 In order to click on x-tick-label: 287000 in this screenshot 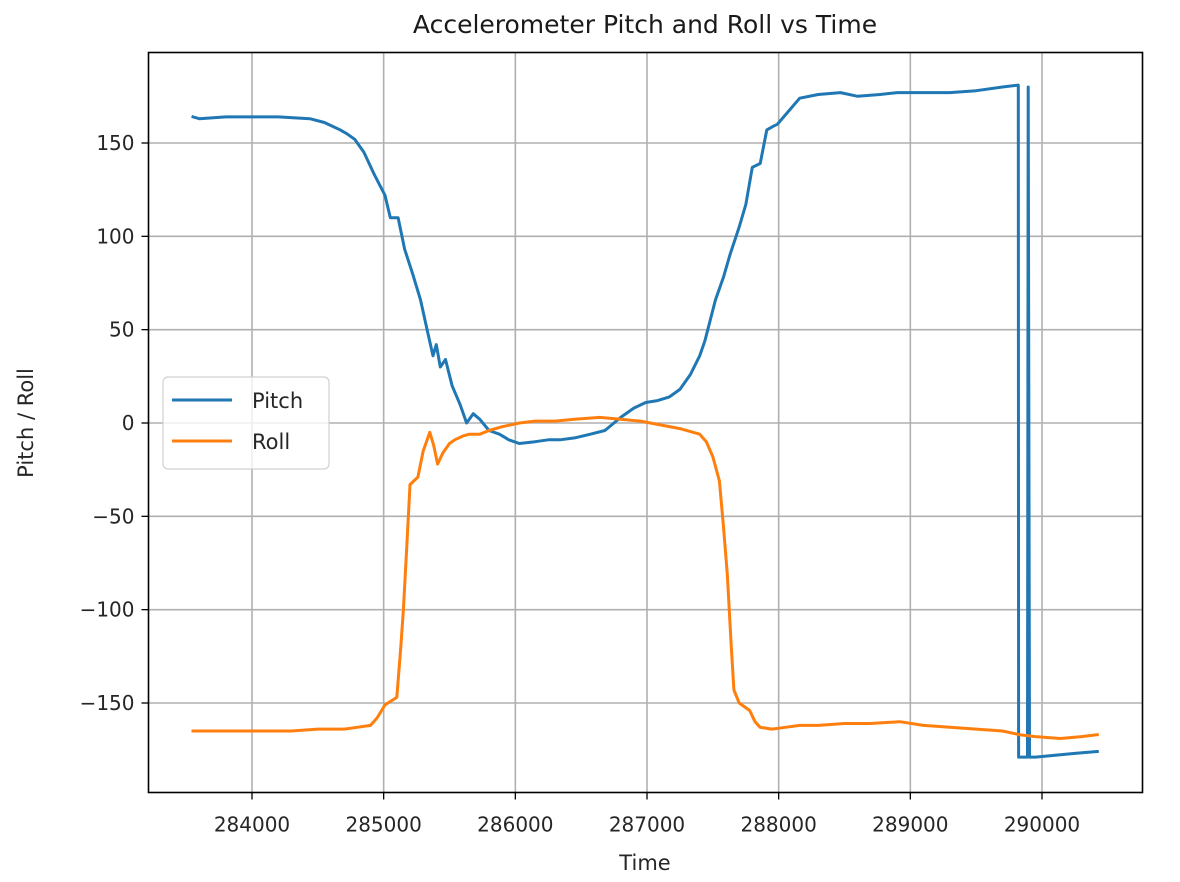, I will do `click(647, 825)`.